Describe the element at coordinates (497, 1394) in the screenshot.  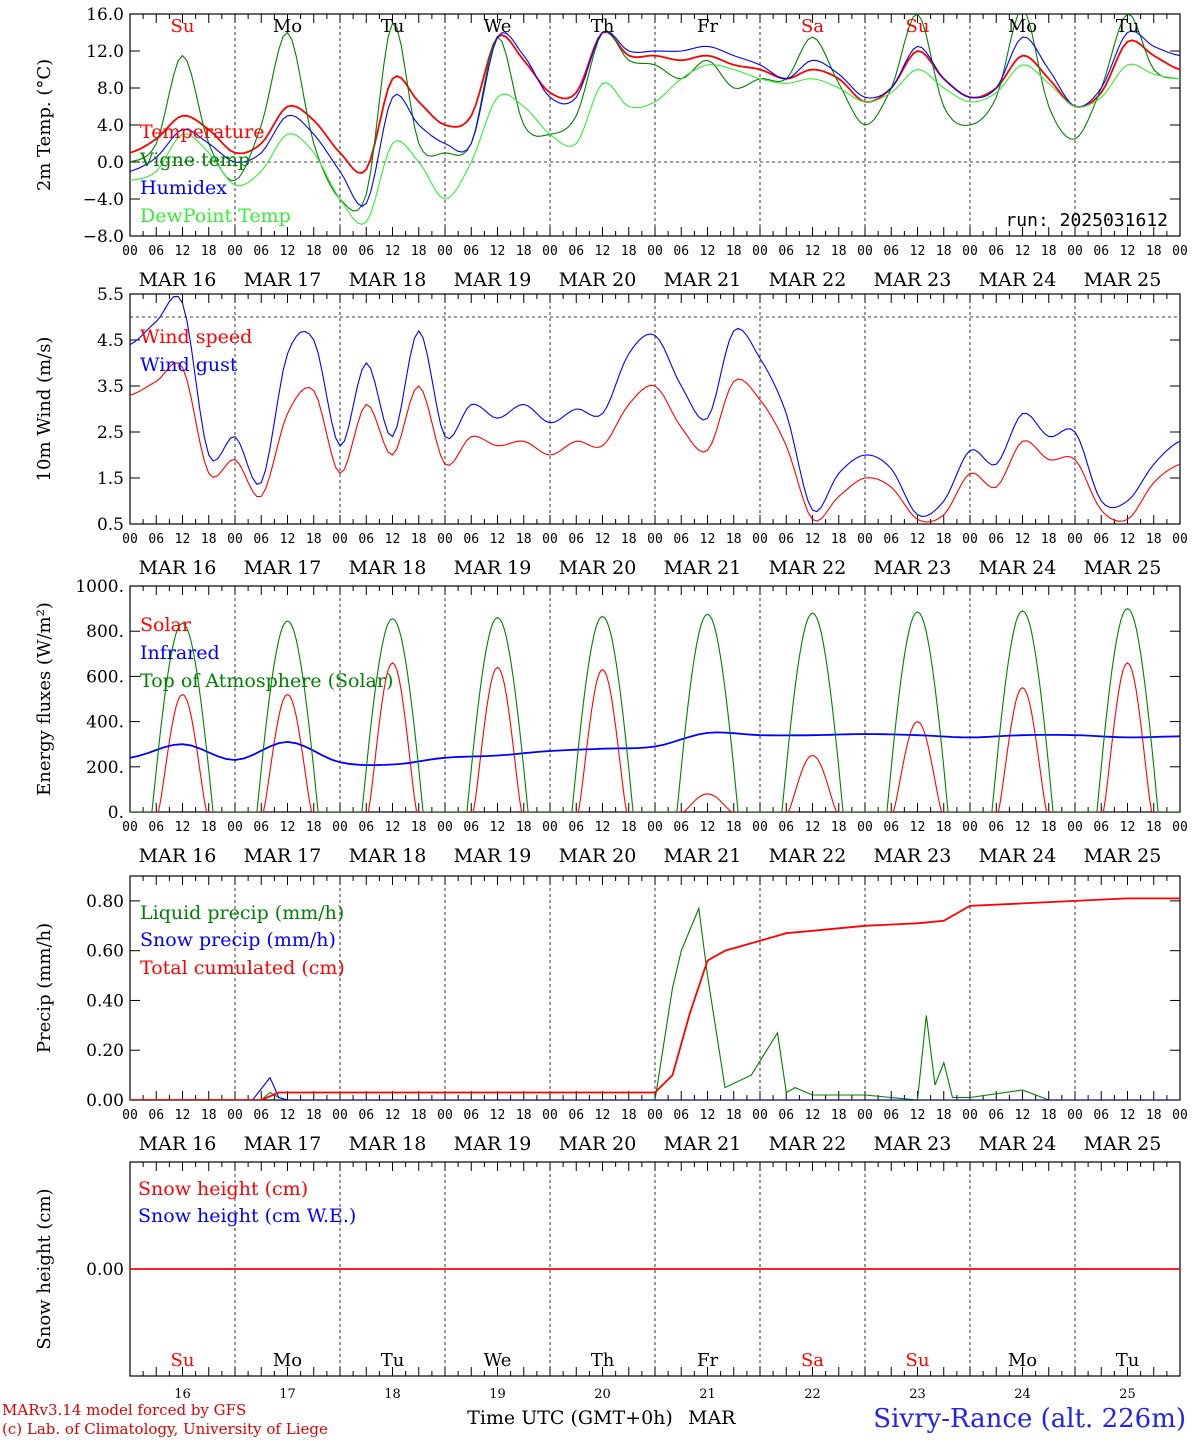
I see `day-number: 19` at that location.